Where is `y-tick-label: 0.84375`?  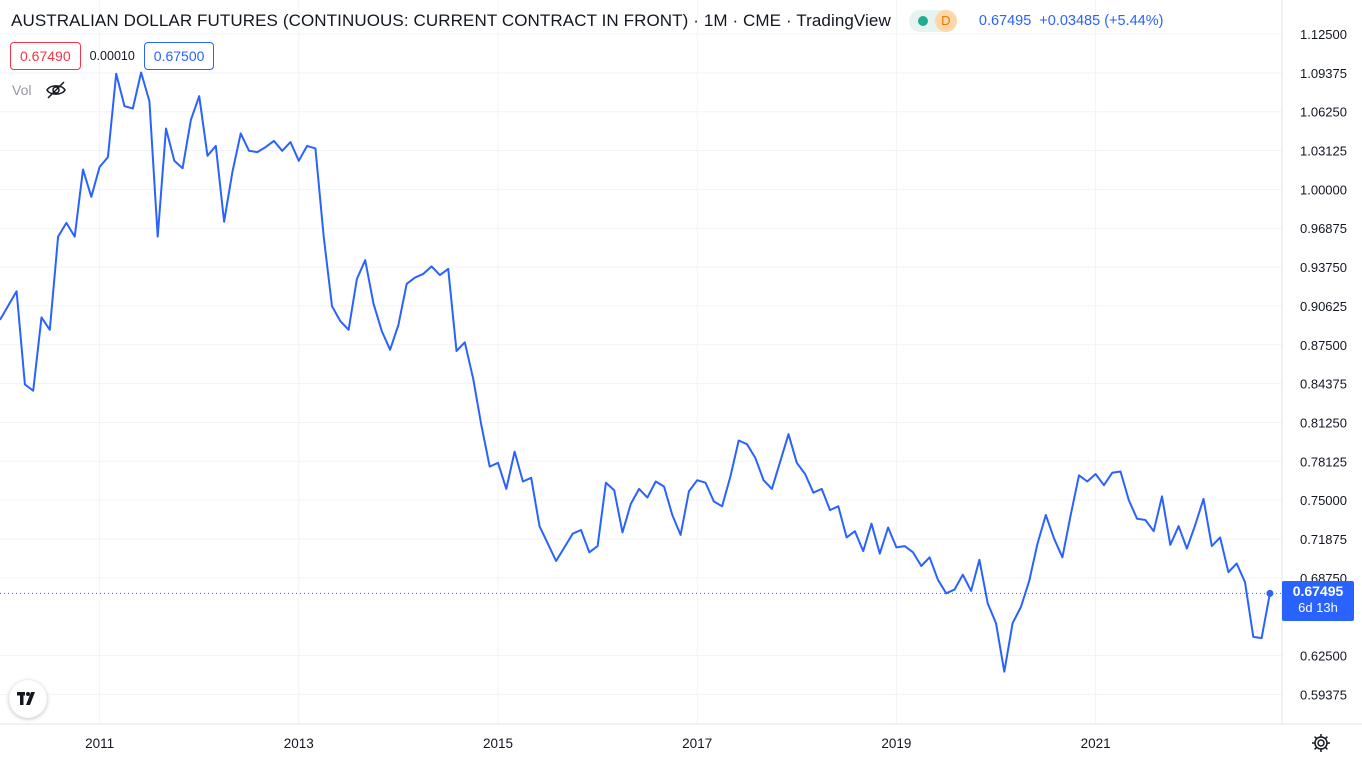
y-tick-label: 0.84375 is located at coordinates (1323, 384).